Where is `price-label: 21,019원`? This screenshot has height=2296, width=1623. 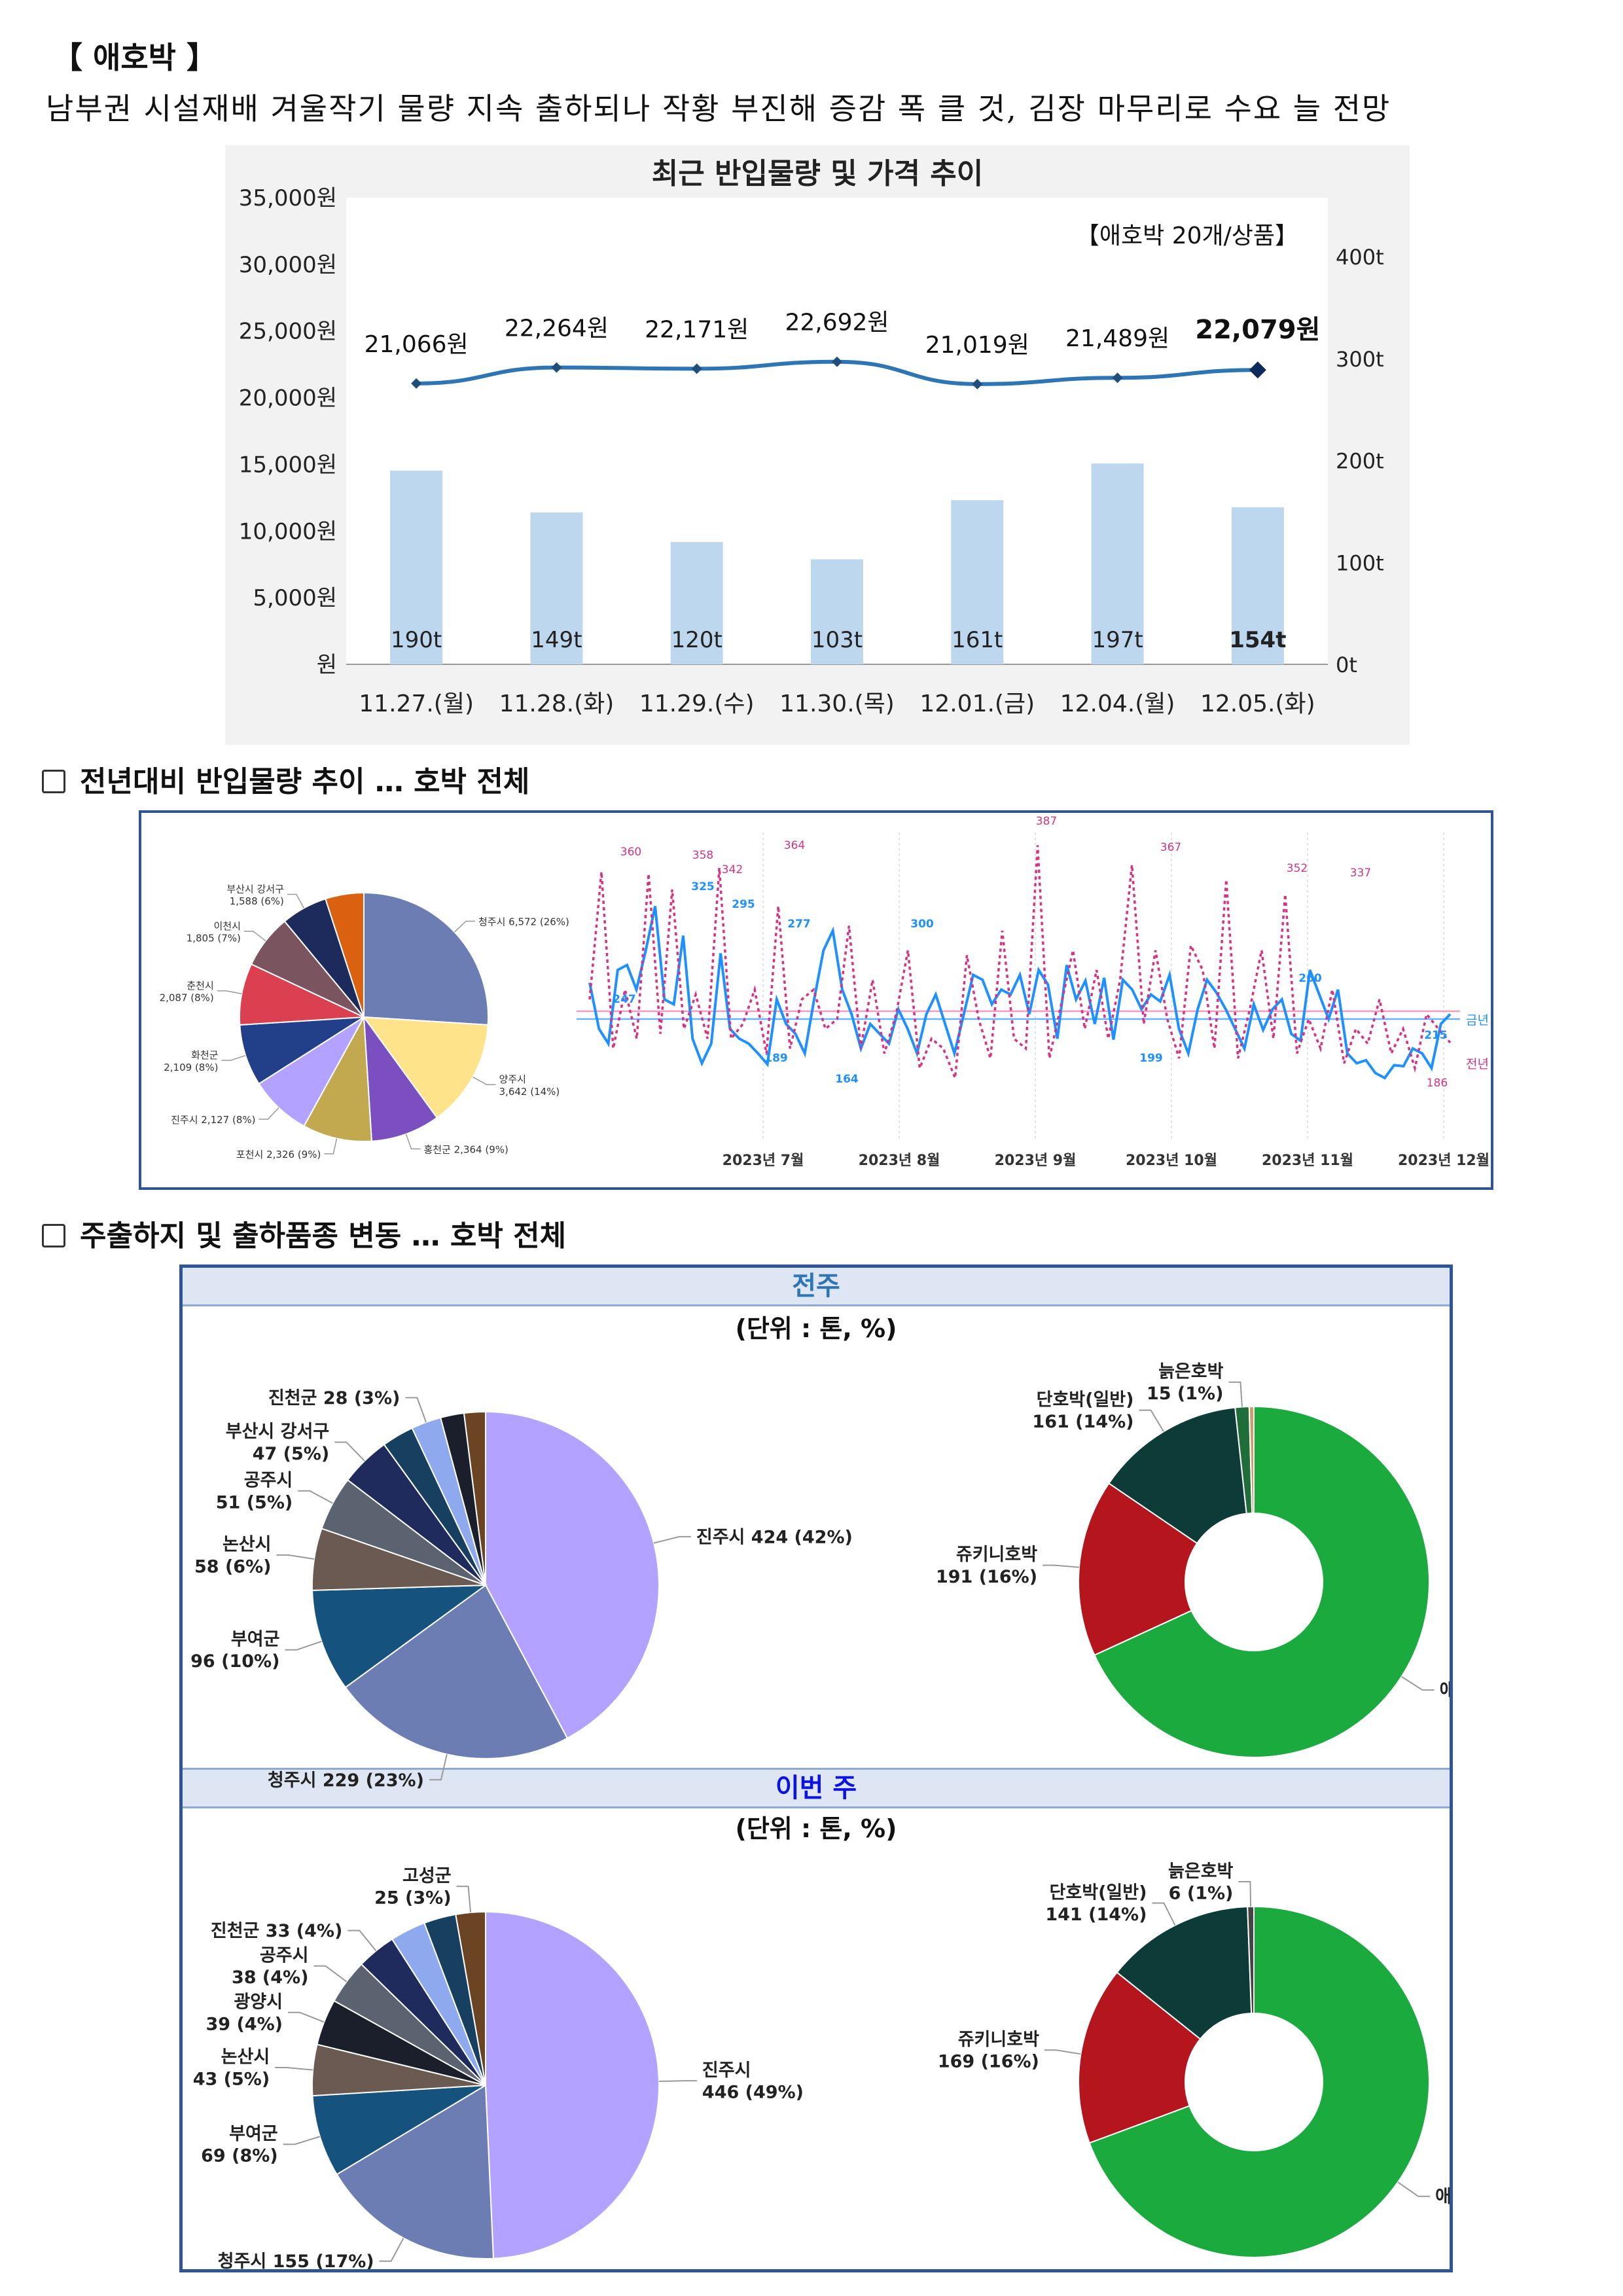
price-label: 21,019원 is located at coordinates (977, 345).